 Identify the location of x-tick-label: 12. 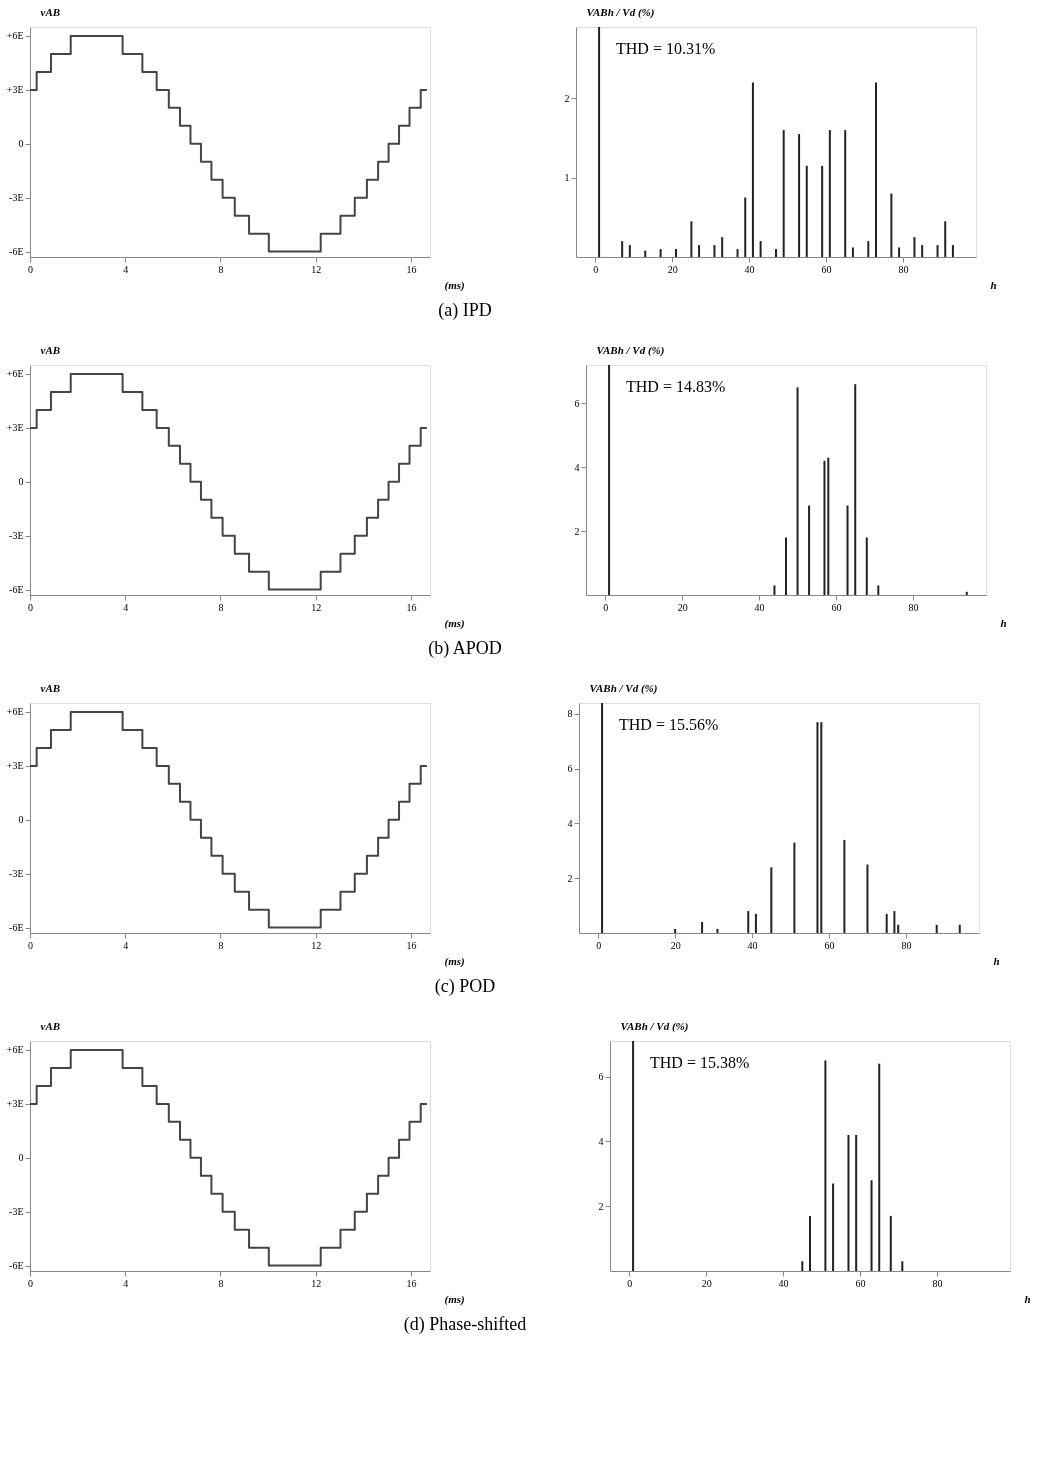
(316, 269).